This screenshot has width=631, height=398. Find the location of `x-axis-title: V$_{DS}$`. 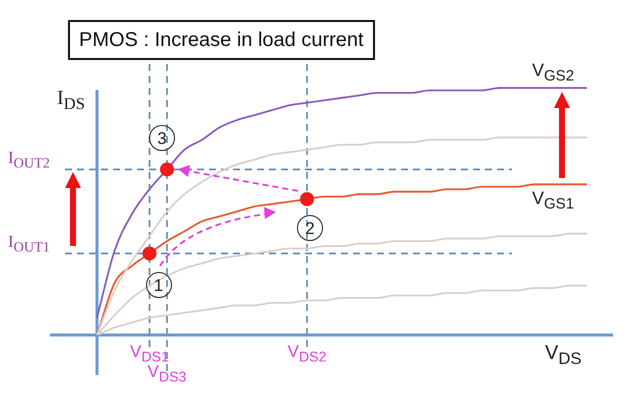

x-axis-title: V$_{DS}$ is located at coordinates (563, 355).